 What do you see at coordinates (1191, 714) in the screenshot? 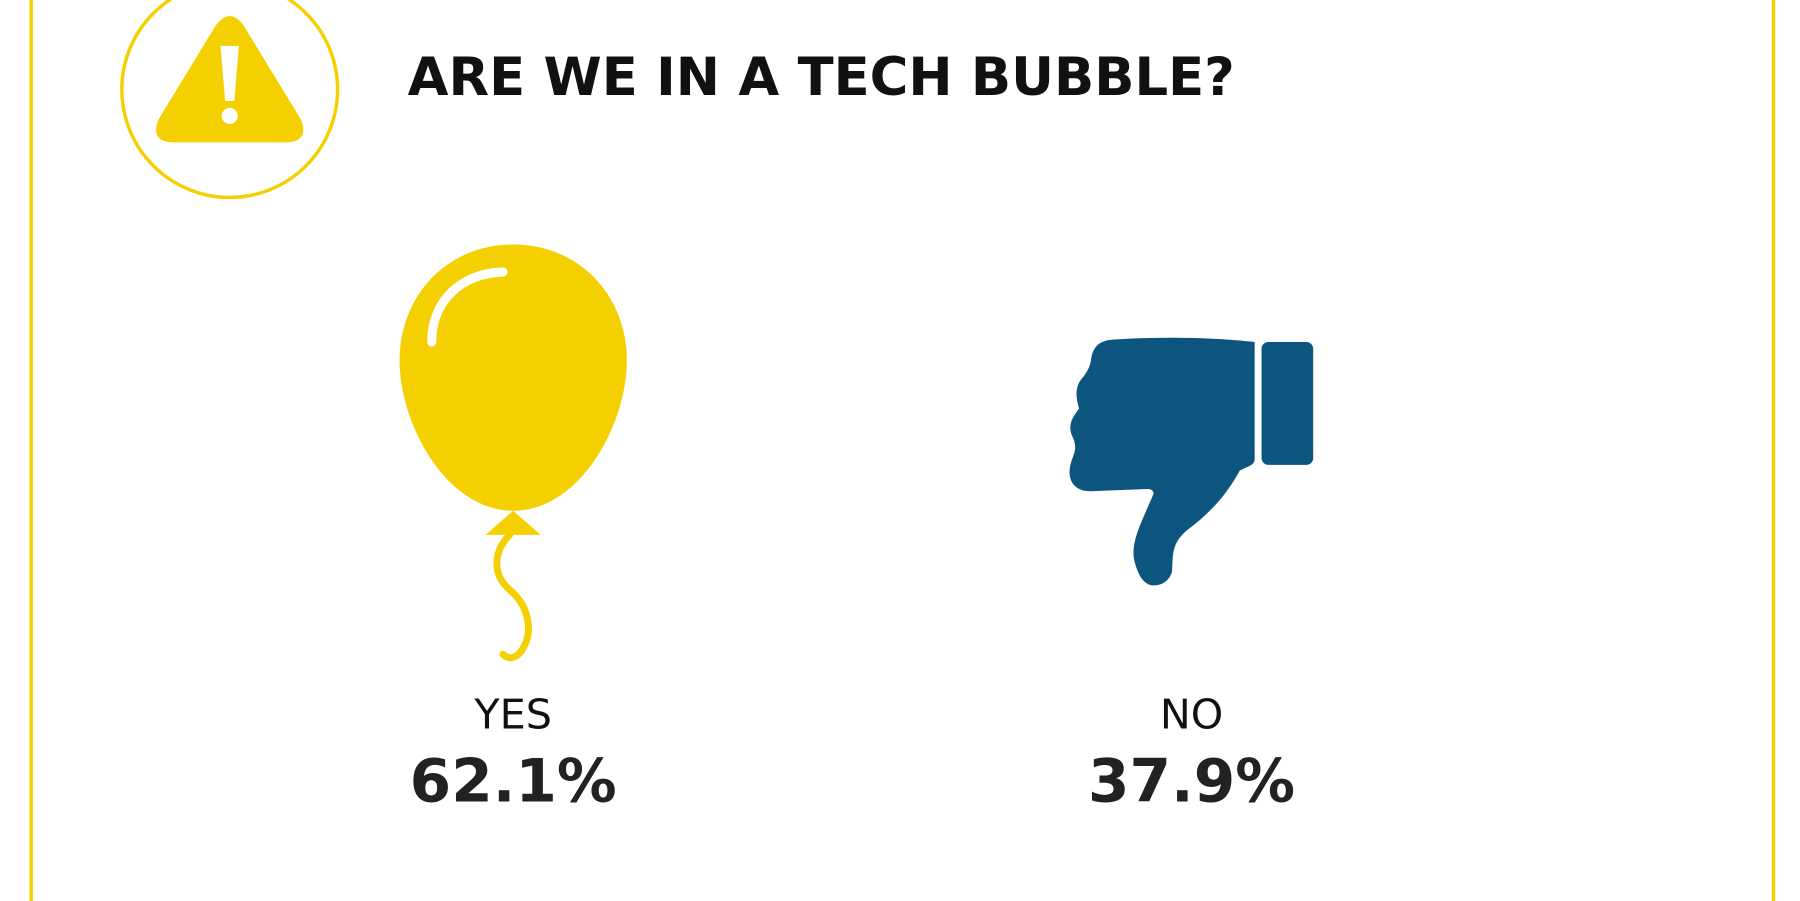
I see `option-label: NO` at bounding box center [1191, 714].